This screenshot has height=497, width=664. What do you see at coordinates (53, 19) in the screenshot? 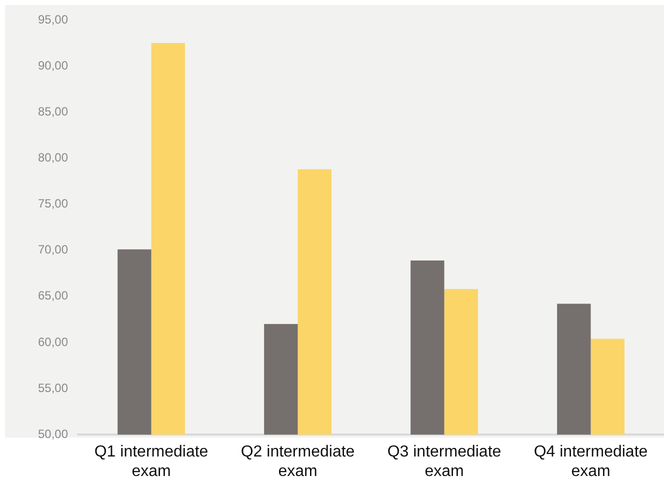
I see `y-tick-label: 95,00` at bounding box center [53, 19].